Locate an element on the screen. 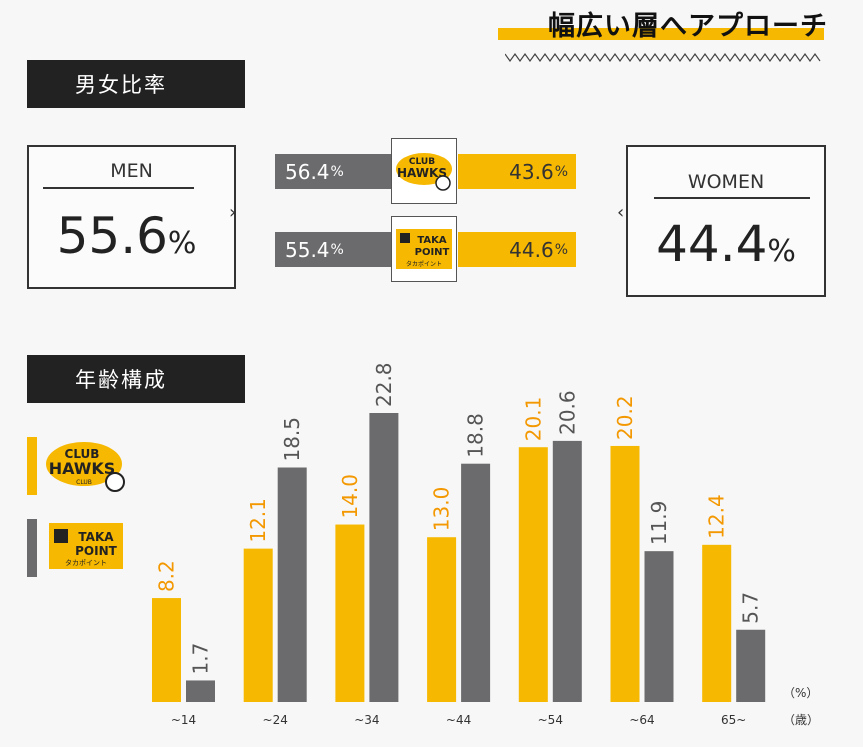 Image resolution: width=863 pixels, height=747 pixels. value-label-s1-3: 18.8 is located at coordinates (476, 435).